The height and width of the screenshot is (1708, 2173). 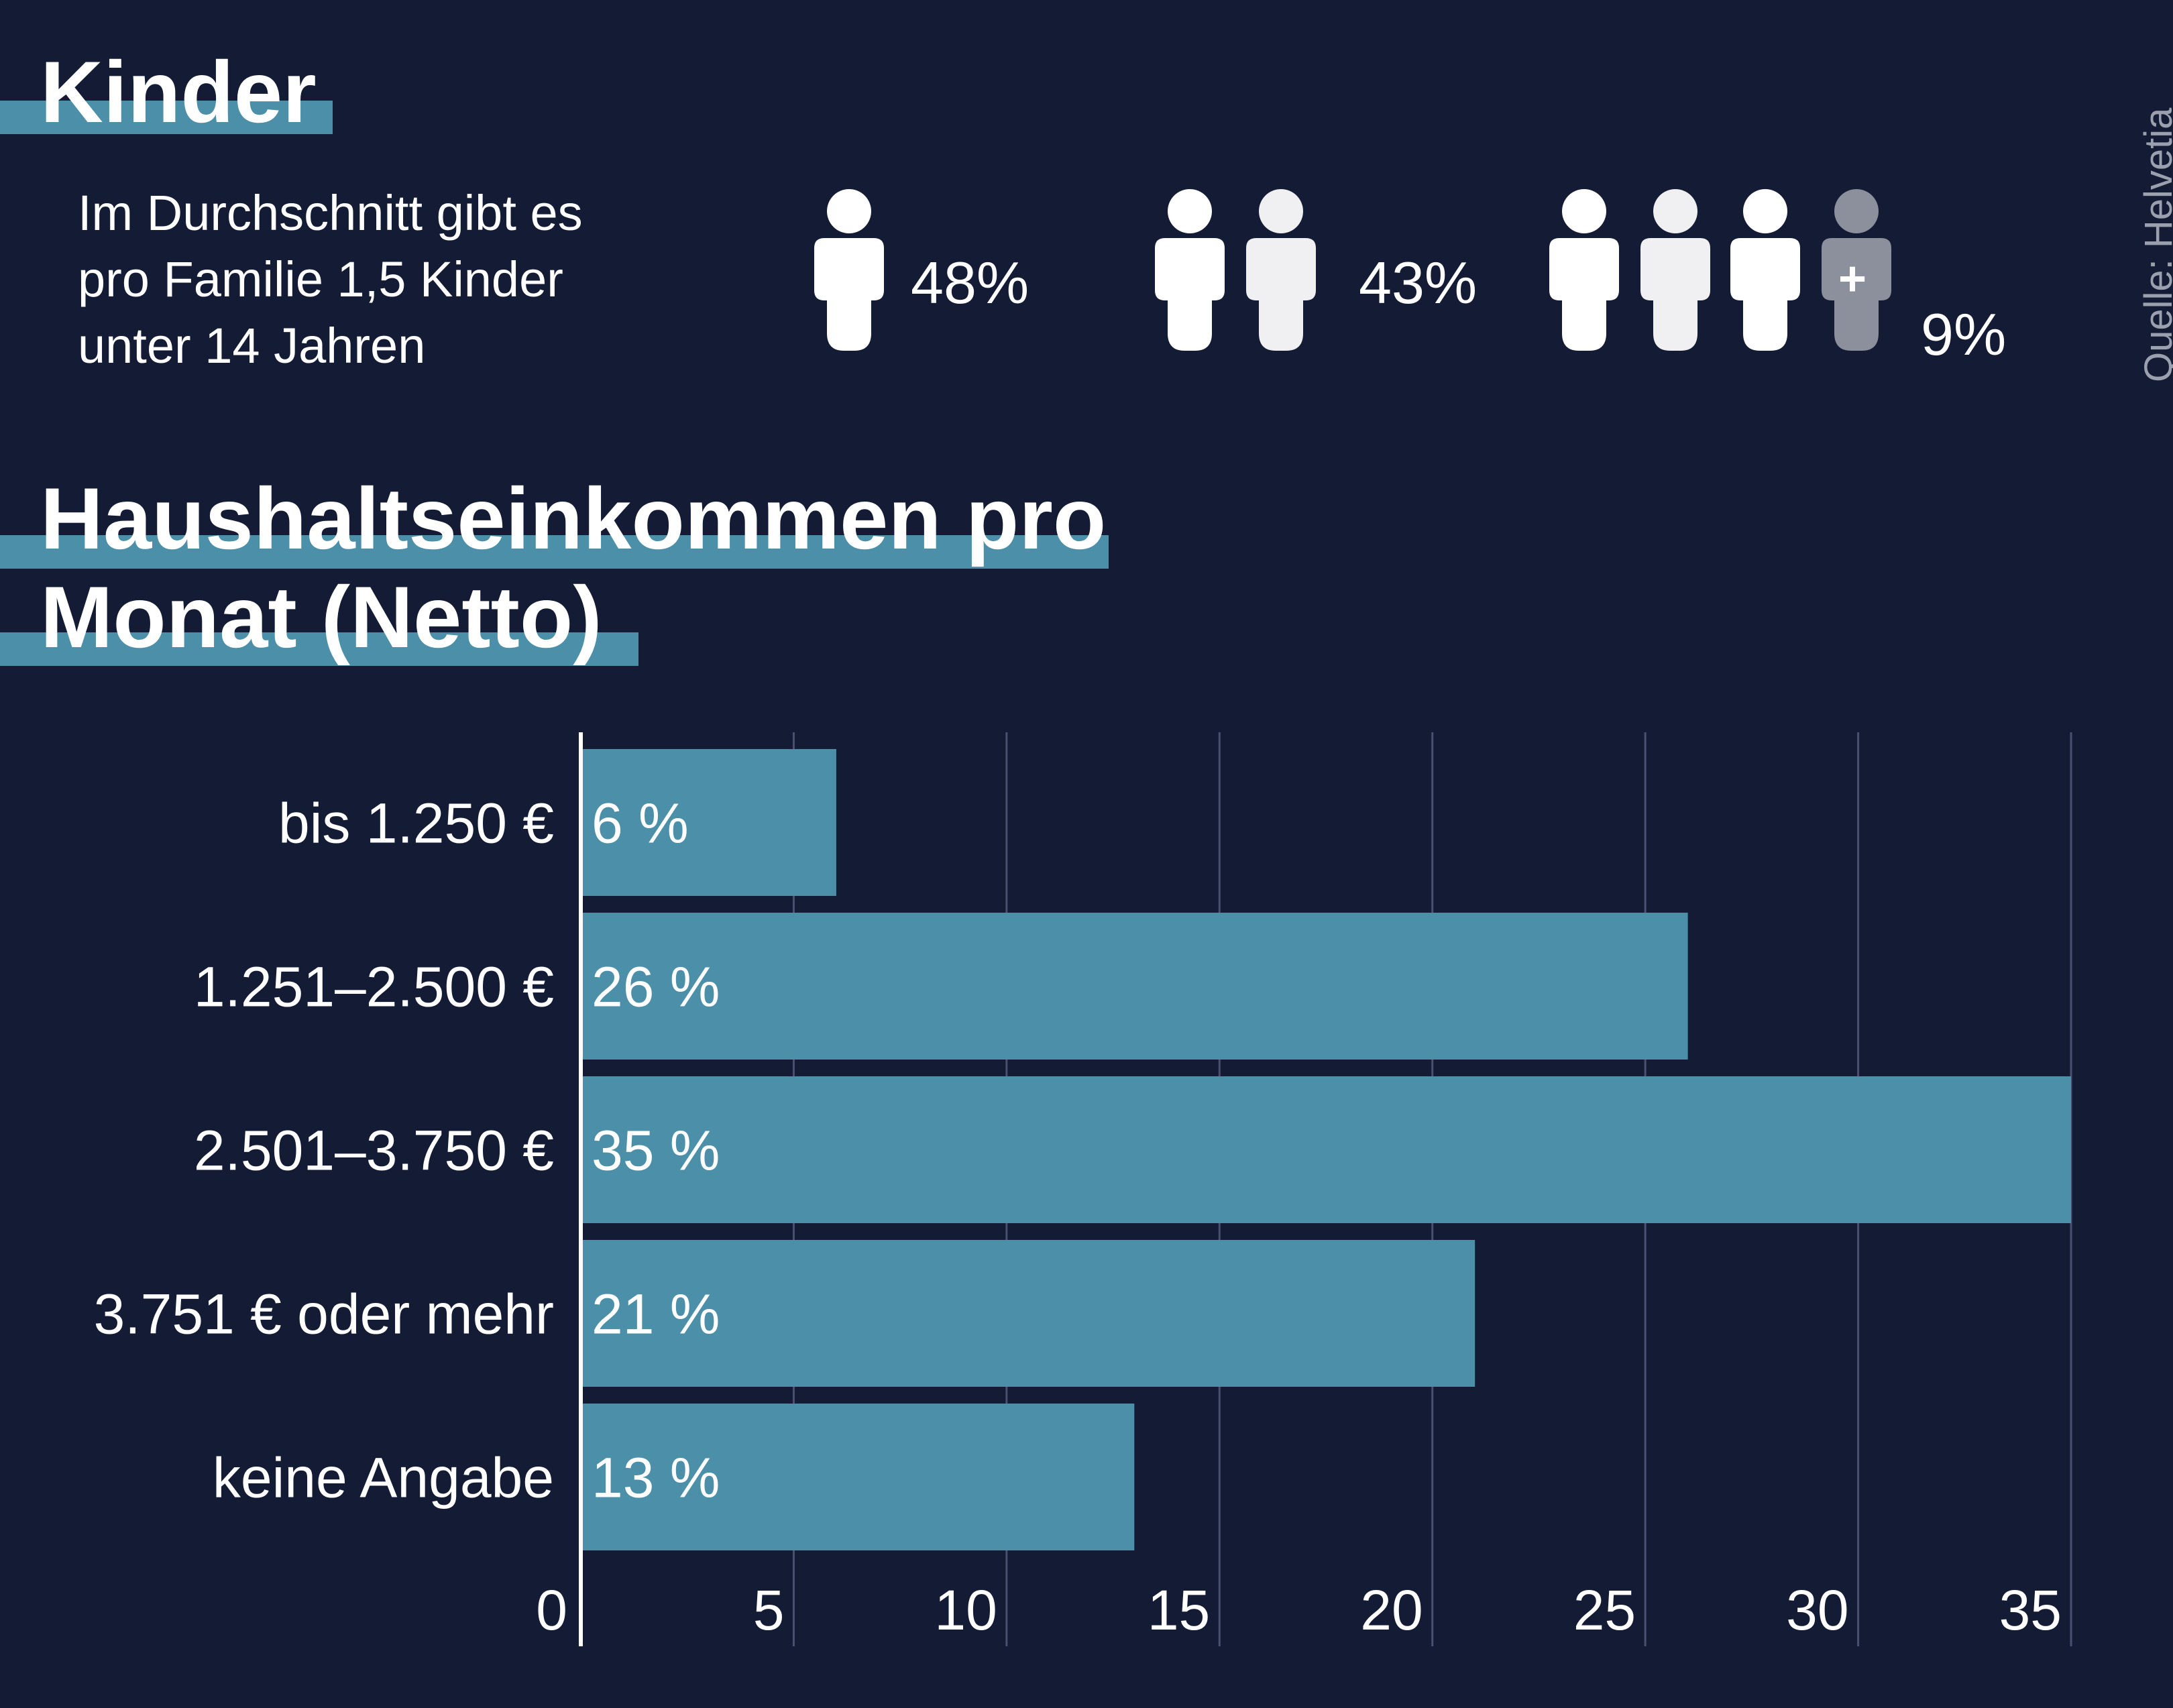 What do you see at coordinates (641, 823) in the screenshot?
I see `bar-value-label: 6 %` at bounding box center [641, 823].